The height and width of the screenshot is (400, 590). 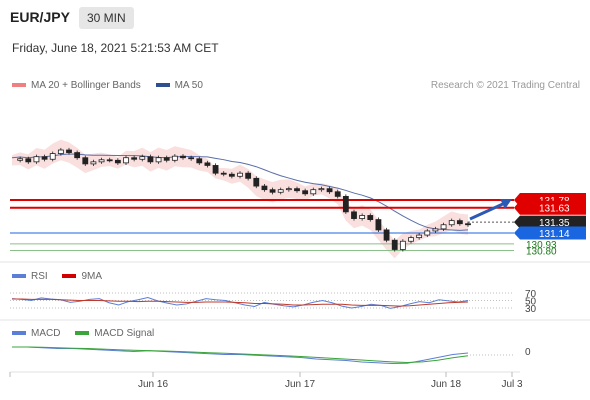 What do you see at coordinates (124, 333) in the screenshot?
I see `macd-signal-label: MACD Signal` at bounding box center [124, 333].